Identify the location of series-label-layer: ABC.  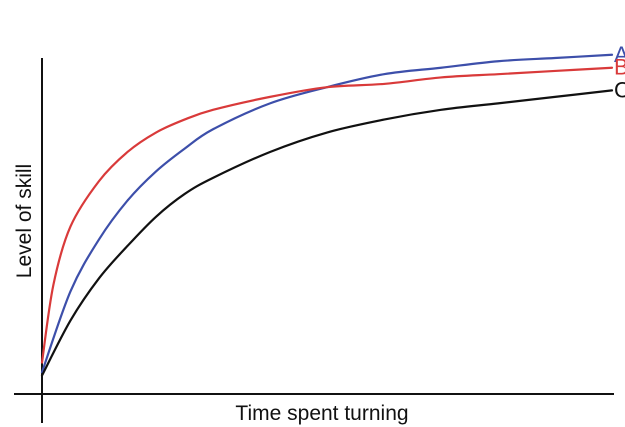
(619, 72).